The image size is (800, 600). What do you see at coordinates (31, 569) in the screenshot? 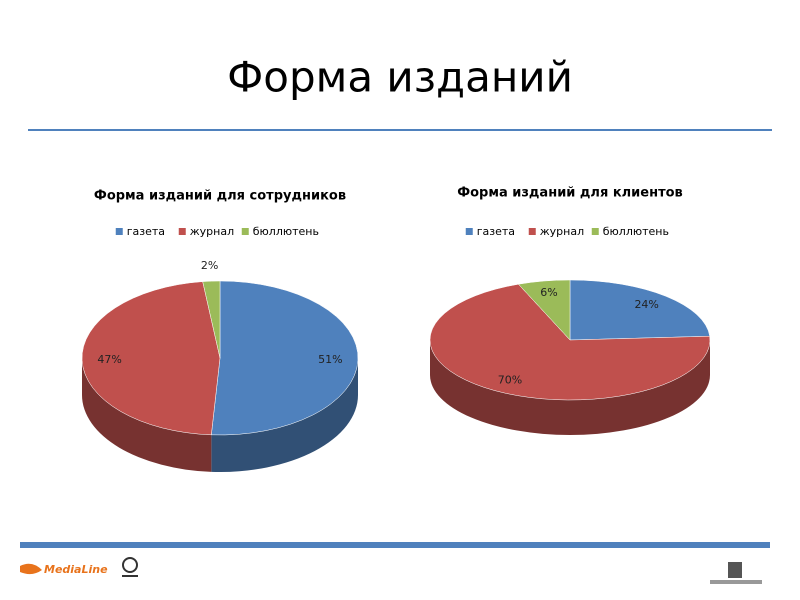
I see `logo-mark` at bounding box center [31, 569].